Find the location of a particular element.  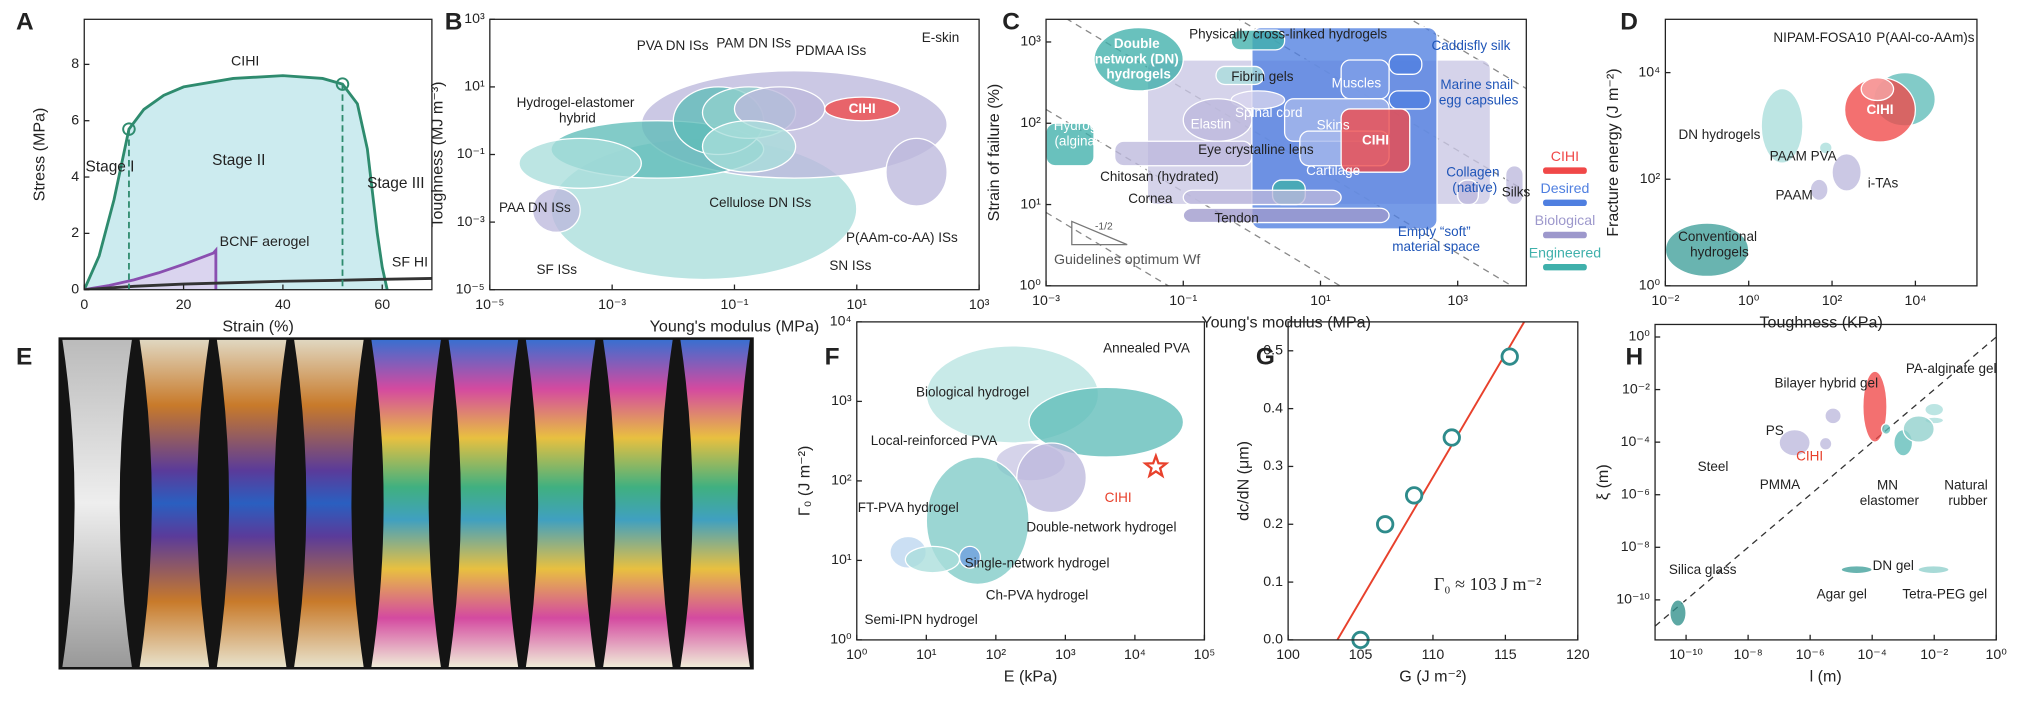

x-tick-label: 10⁻¹ is located at coordinates (734, 305).